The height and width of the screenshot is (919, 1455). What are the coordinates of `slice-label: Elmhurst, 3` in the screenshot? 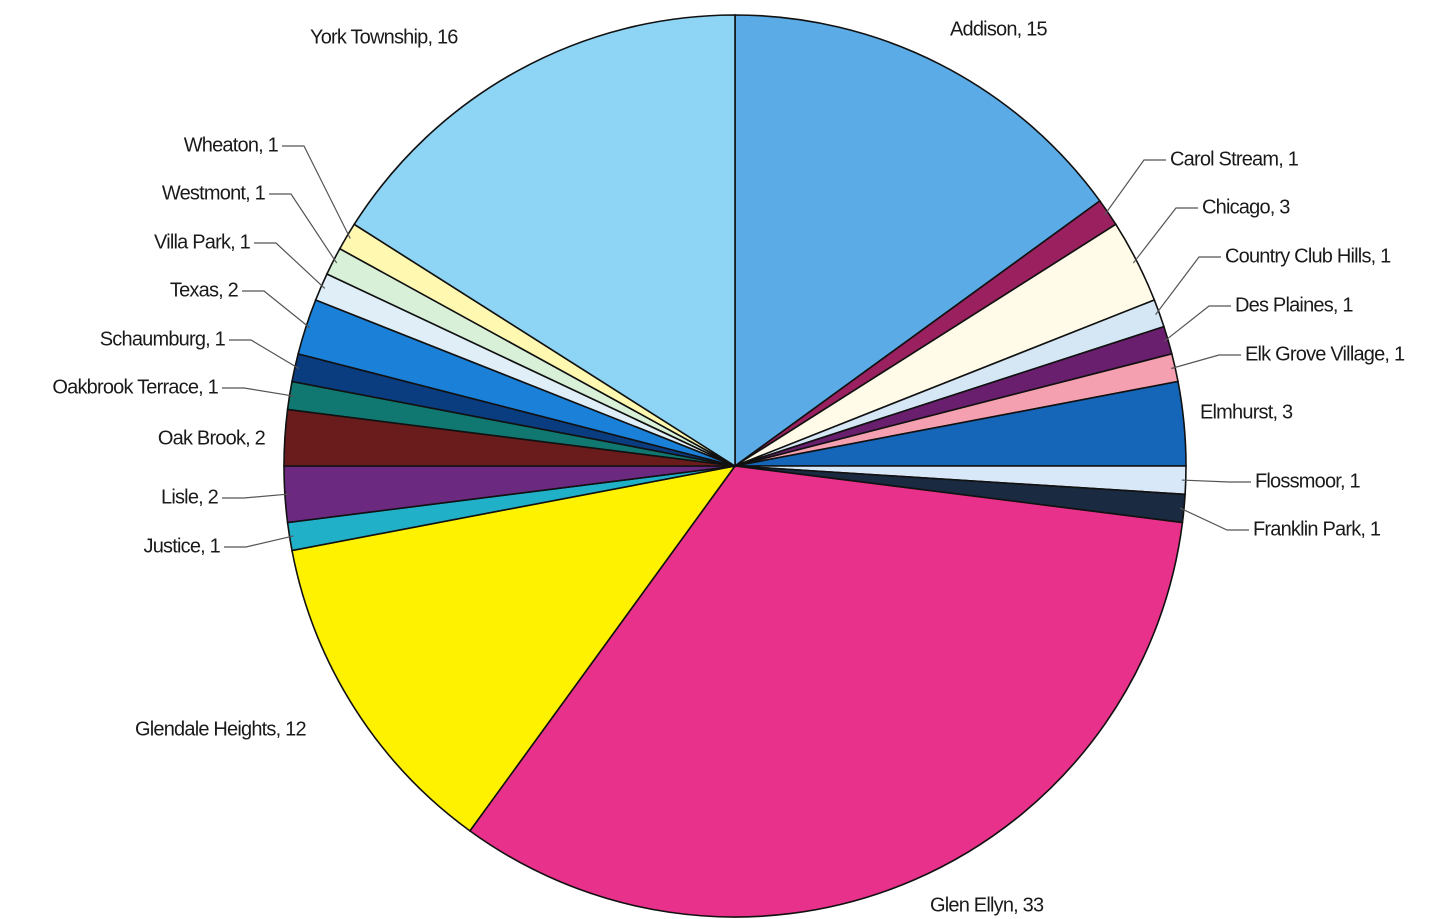 It's located at (1246, 412).